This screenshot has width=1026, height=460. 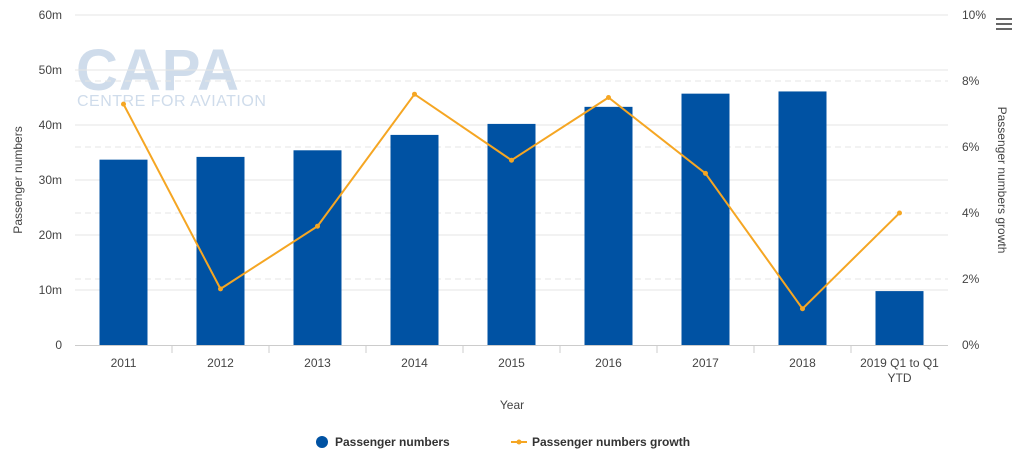 What do you see at coordinates (392, 442) in the screenshot?
I see `legend-label-passenger-numbers: Passenger numbers` at bounding box center [392, 442].